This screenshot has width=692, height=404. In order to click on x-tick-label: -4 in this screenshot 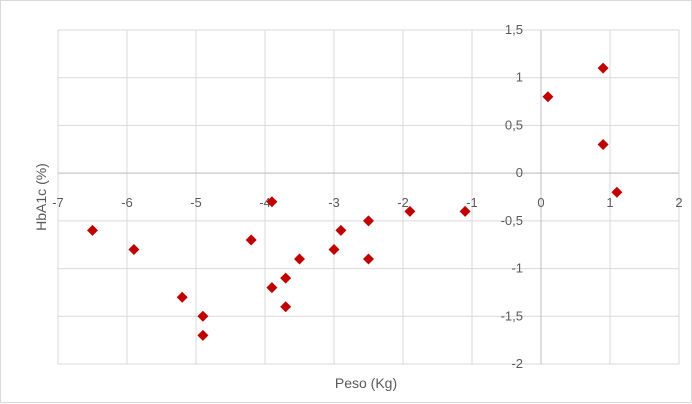, I will do `click(265, 202)`.